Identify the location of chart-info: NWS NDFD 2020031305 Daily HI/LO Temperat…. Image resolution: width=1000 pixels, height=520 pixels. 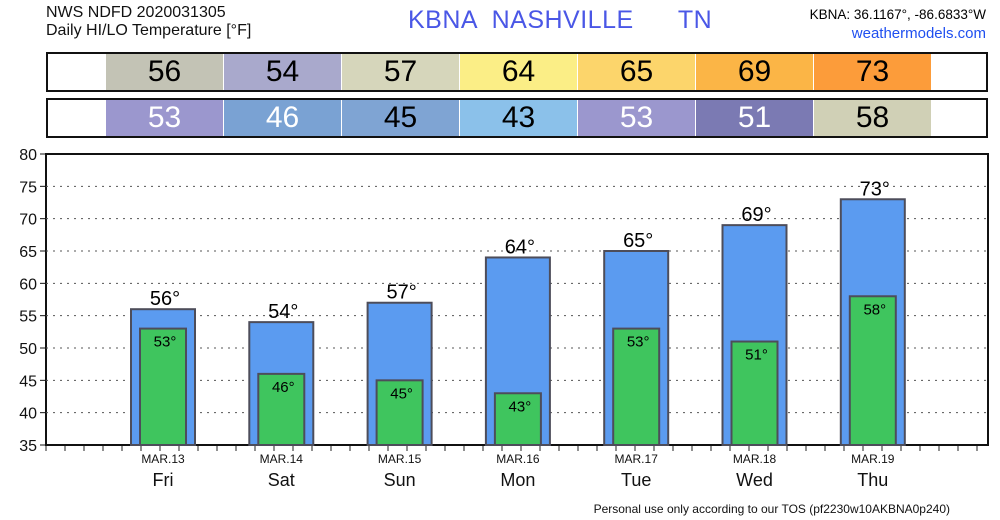
(148, 22).